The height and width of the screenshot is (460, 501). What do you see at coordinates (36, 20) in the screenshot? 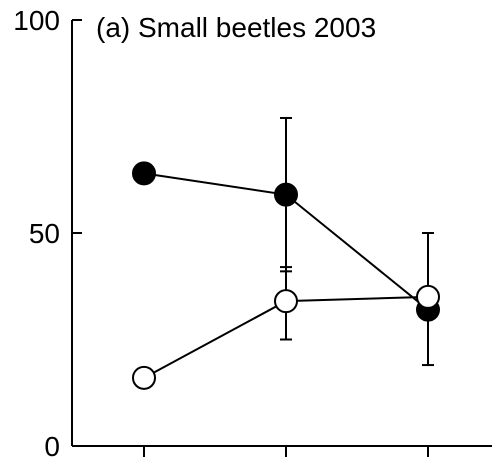
I see `y-tick-label: 100` at bounding box center [36, 20].